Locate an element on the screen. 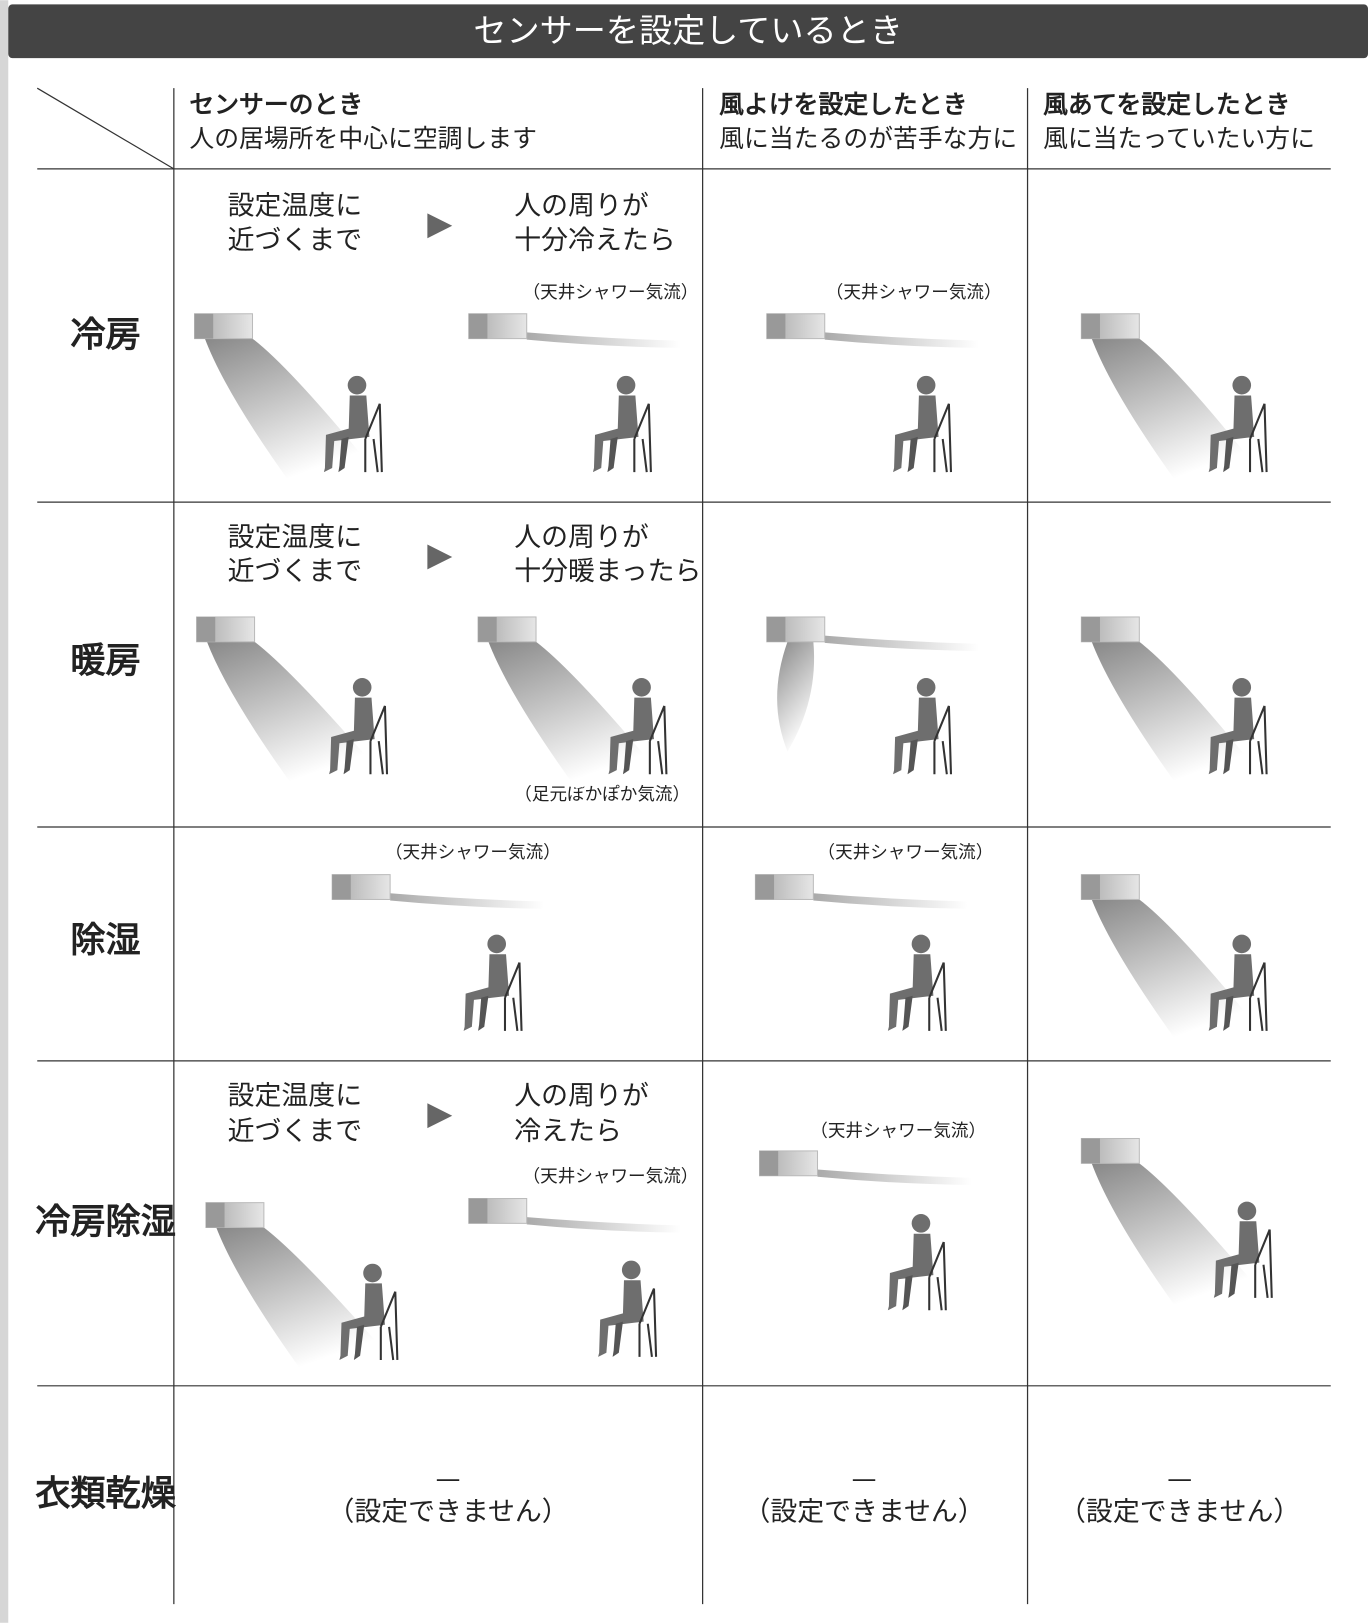 The width and height of the screenshot is (1368, 1623). step-after: 冷えたら is located at coordinates (568, 1131).